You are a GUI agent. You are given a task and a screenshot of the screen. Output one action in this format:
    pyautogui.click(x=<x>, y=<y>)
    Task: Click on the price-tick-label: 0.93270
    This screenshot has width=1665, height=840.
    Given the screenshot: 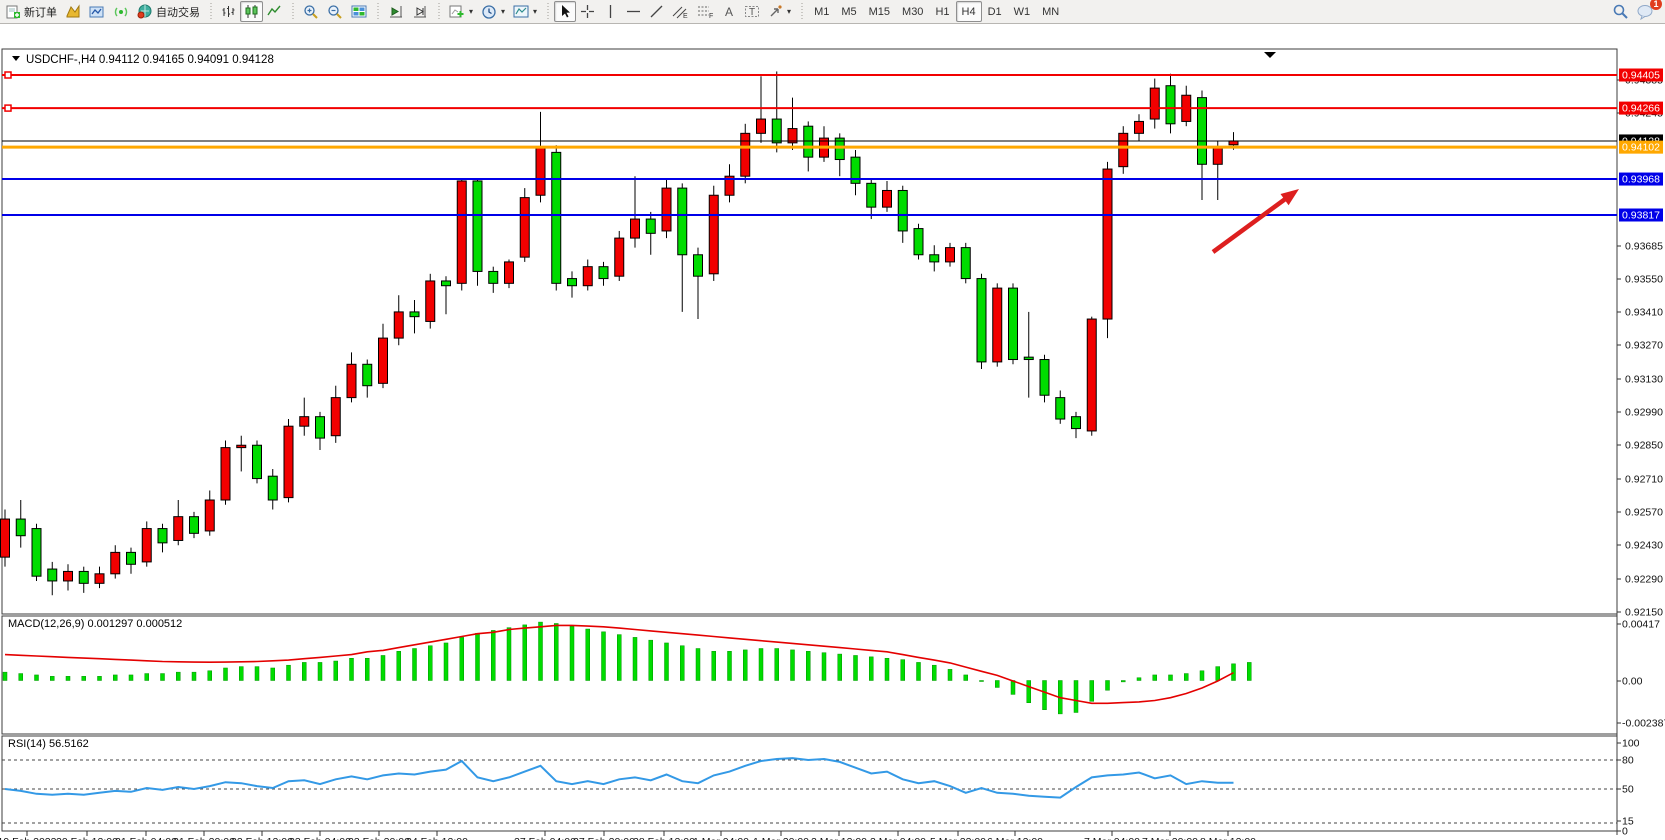 What is the action you would take?
    pyautogui.click(x=1644, y=346)
    